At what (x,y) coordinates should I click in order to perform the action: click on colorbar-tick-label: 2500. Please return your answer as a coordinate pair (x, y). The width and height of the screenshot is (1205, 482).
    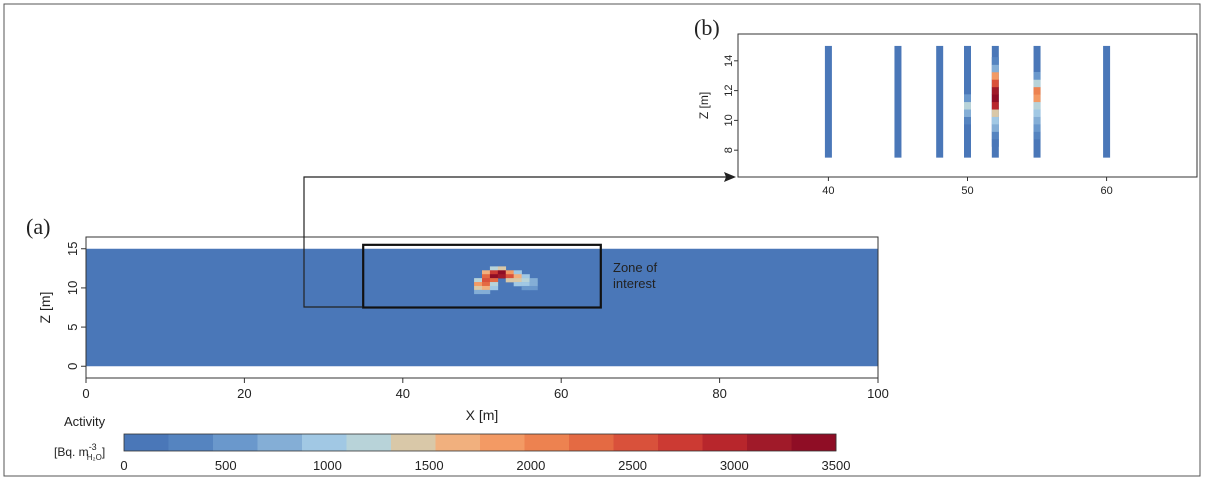
    Looking at the image, I should click on (632, 465).